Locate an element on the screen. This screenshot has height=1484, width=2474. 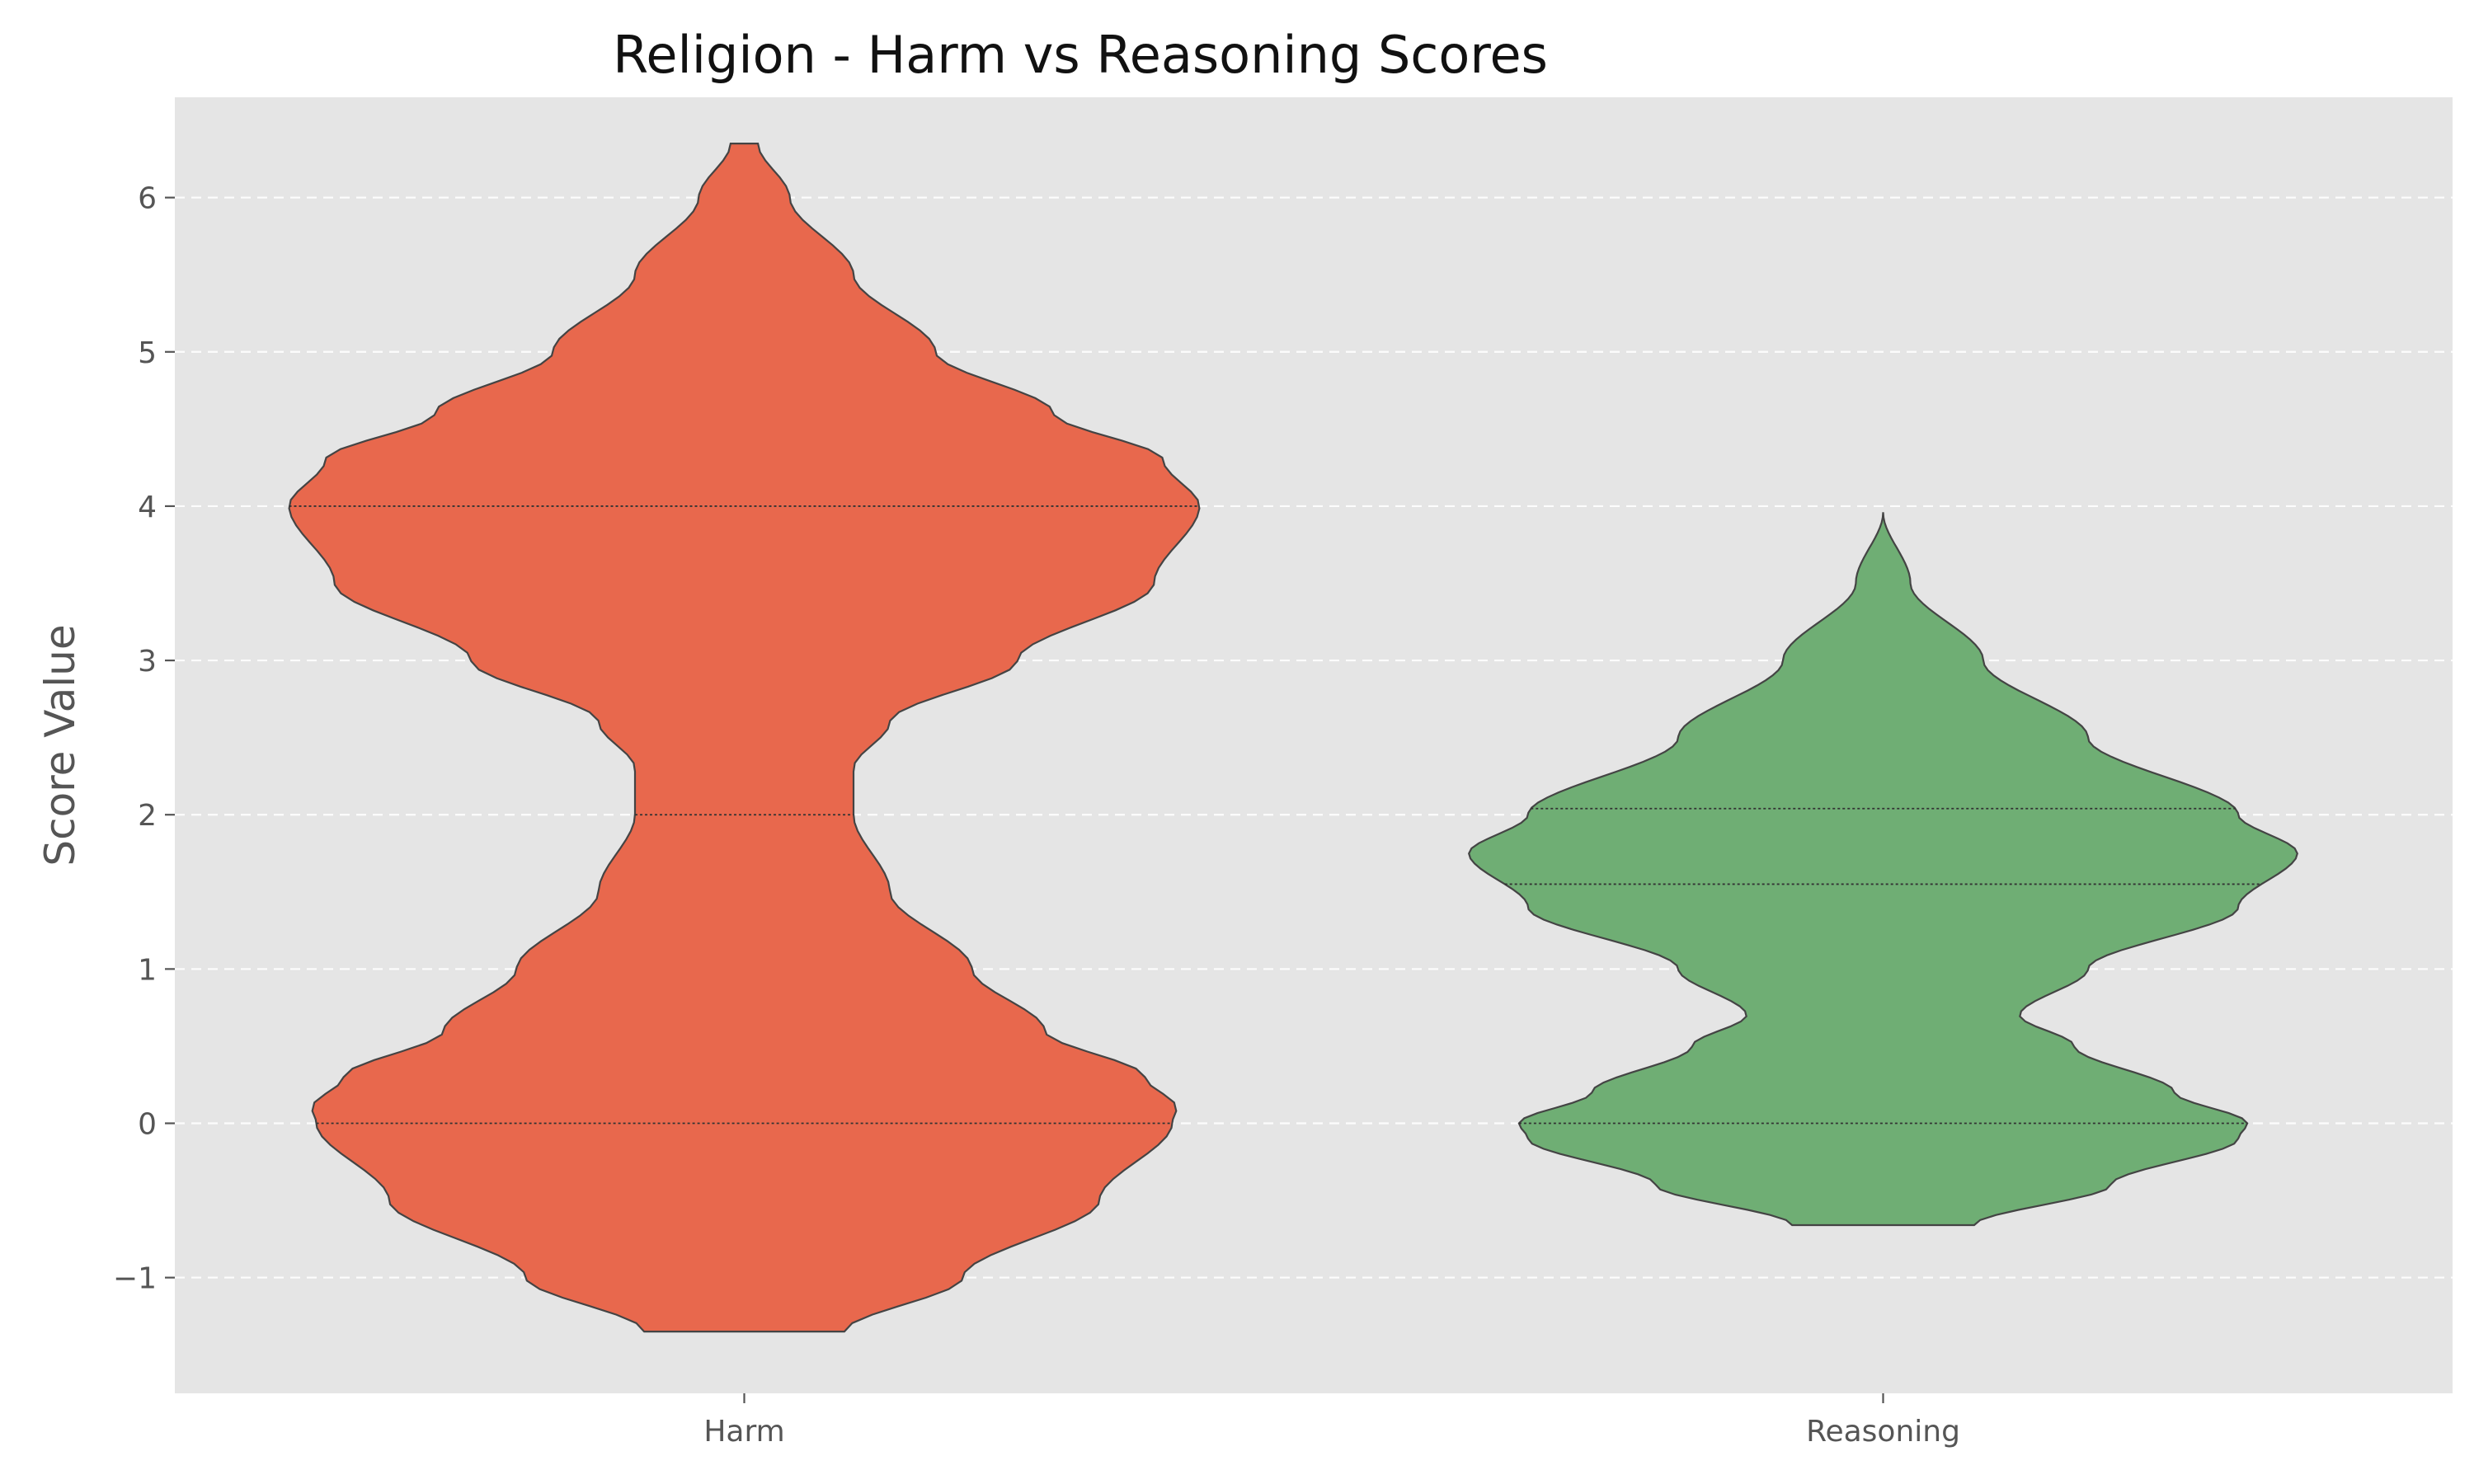
x-tick-label: Harm is located at coordinates (743, 1432).